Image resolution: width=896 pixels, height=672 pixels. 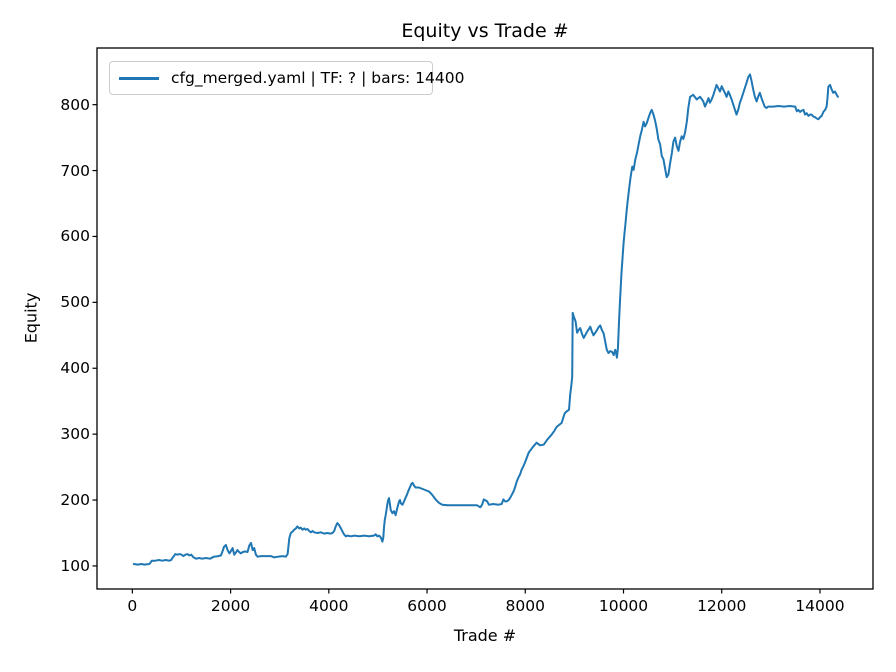 What do you see at coordinates (485, 635) in the screenshot?
I see `x-axis-label: Trade #` at bounding box center [485, 635].